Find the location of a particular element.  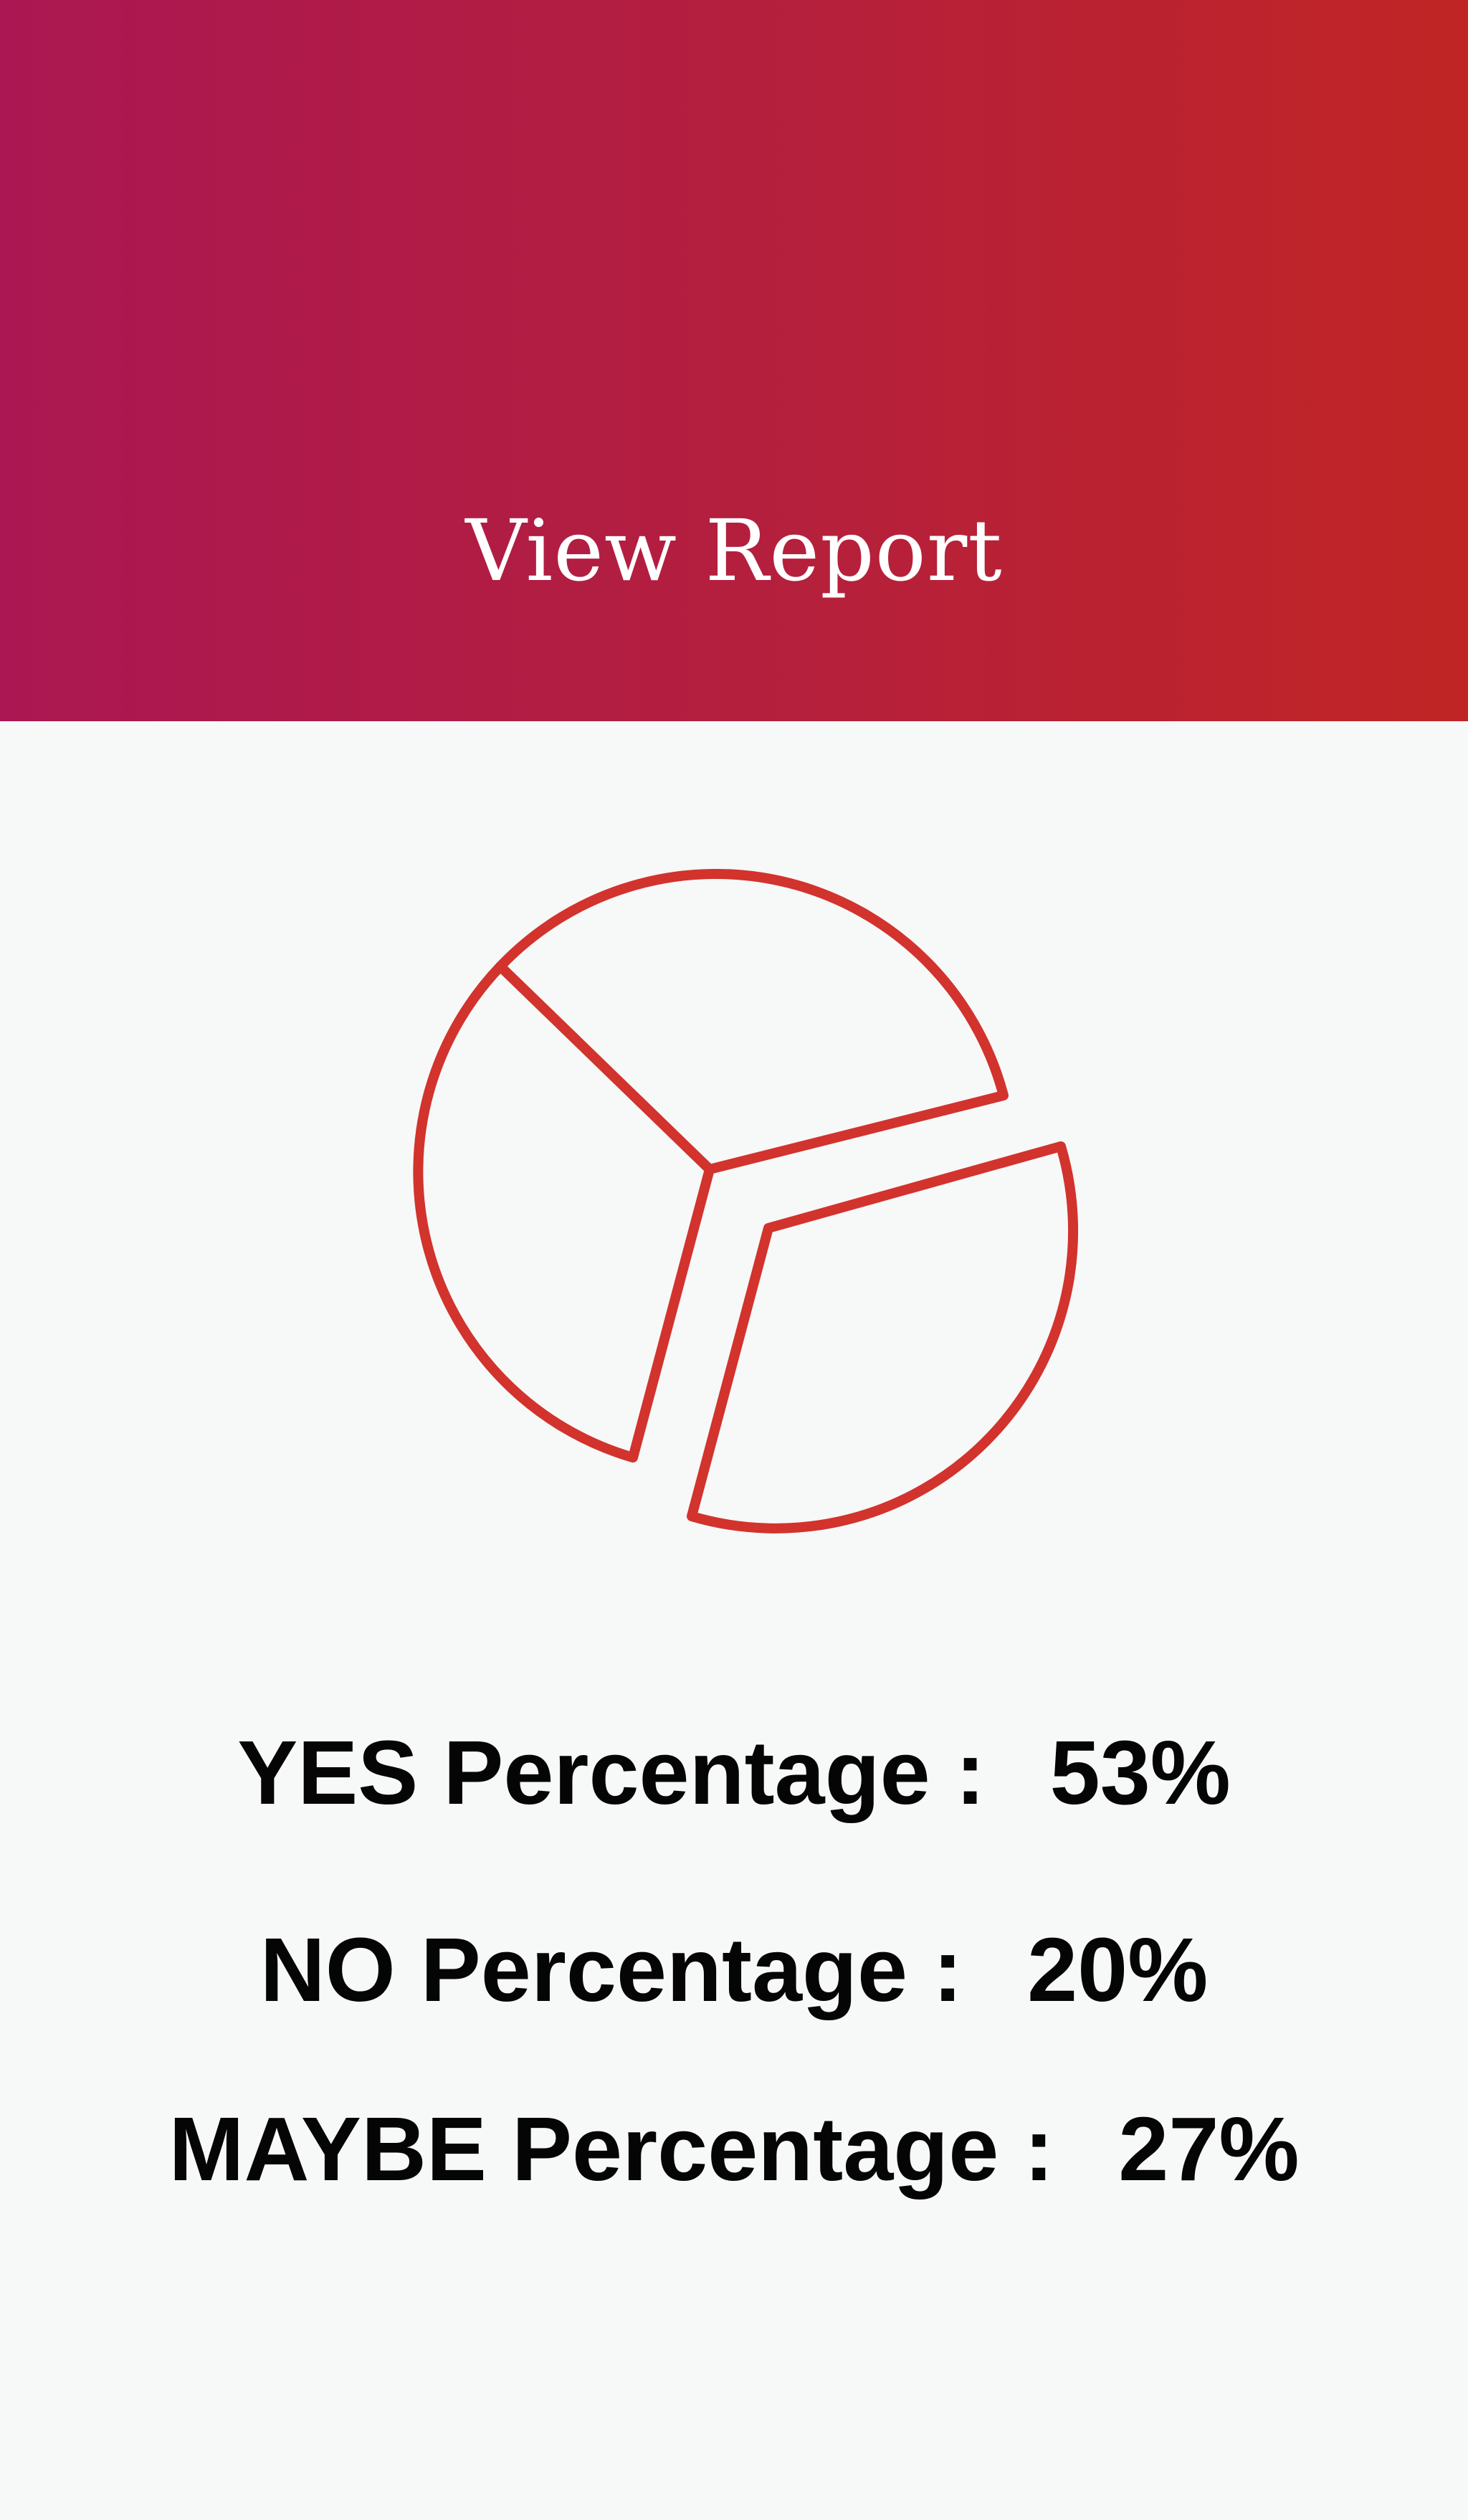

no-percentage-label: NO Percentage : is located at coordinates (611, 1969).